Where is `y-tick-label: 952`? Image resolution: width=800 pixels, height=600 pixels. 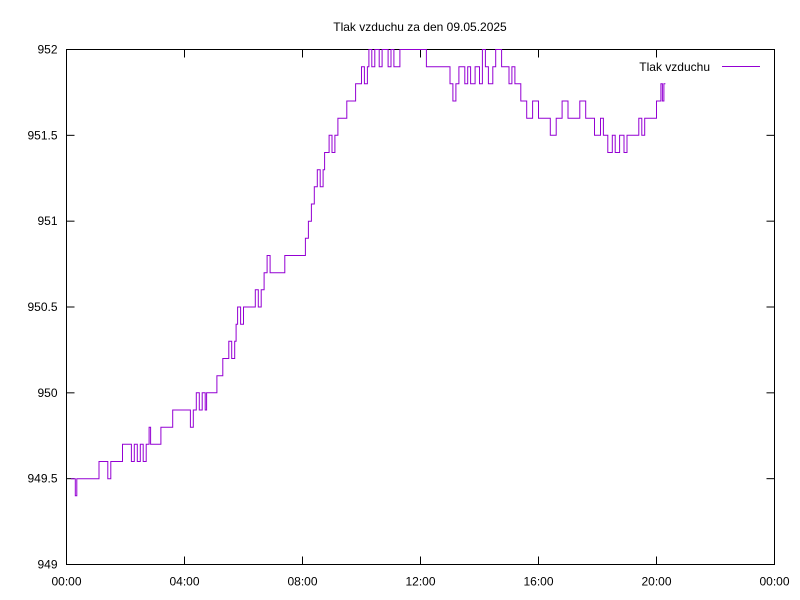 y-tick-label: 952 is located at coordinates (47, 50).